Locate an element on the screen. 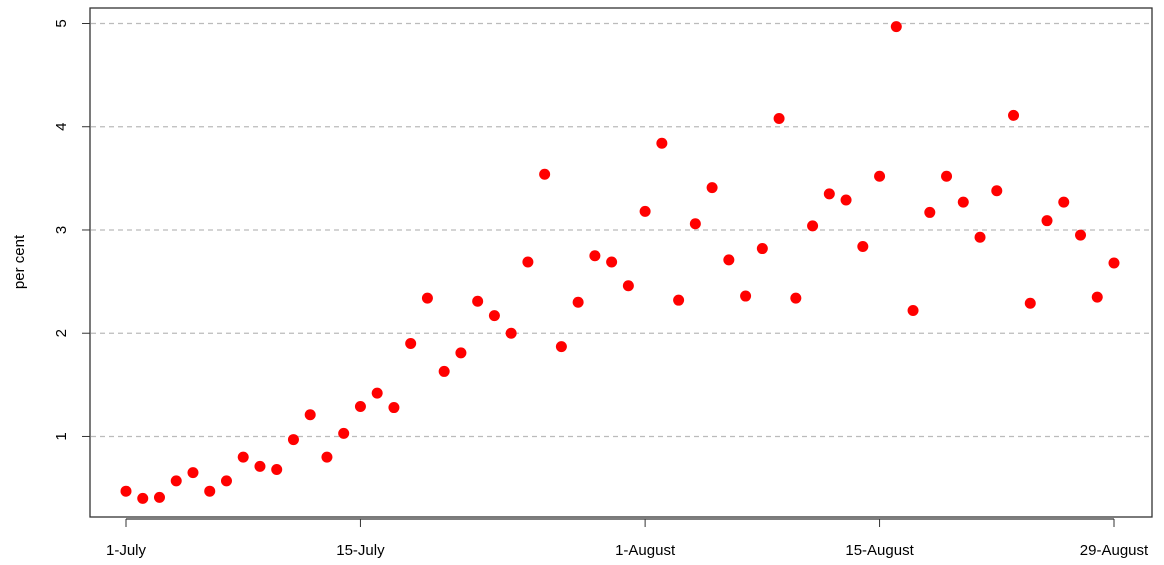 The image size is (1164, 565). y-axis-label: per cent is located at coordinates (19, 261).